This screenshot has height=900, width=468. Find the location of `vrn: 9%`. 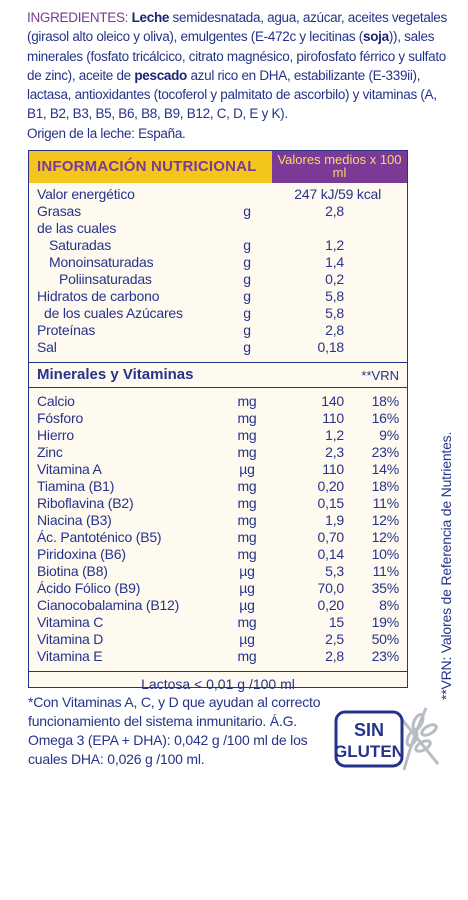

vrn: 9% is located at coordinates (389, 435).